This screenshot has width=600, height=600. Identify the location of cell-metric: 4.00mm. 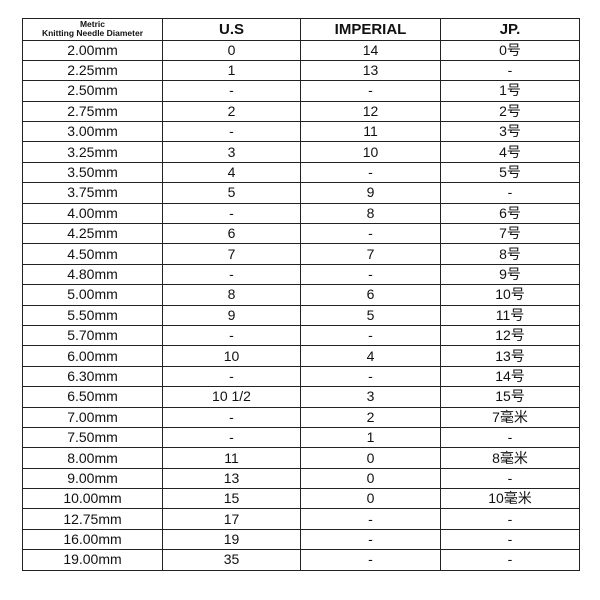
(92, 213).